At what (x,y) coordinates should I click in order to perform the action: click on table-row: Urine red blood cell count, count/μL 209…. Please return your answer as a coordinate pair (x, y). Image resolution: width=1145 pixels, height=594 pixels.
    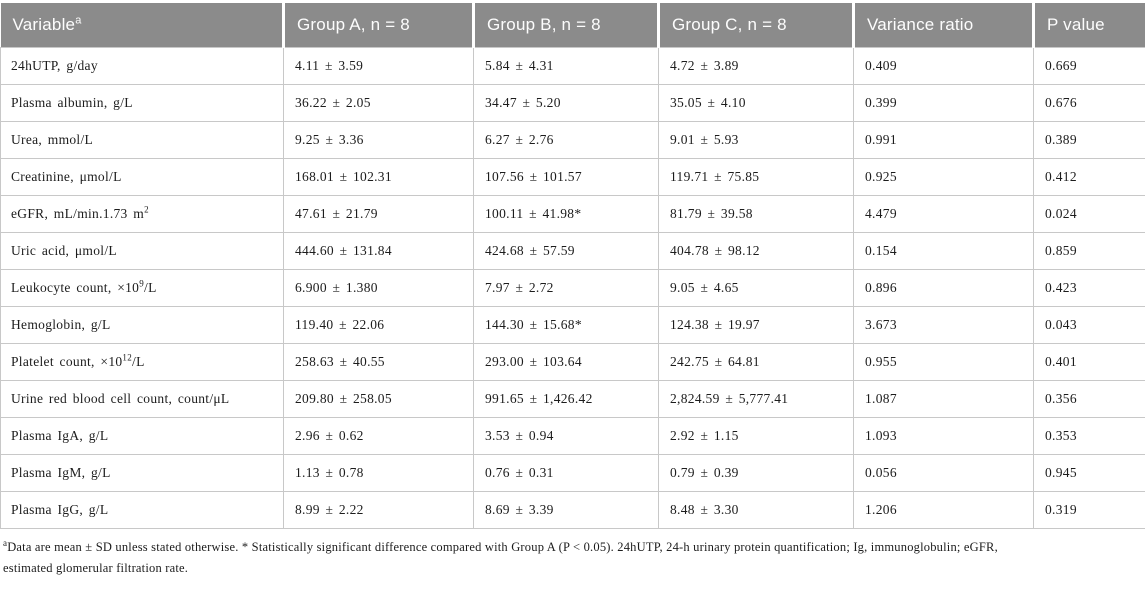
    Looking at the image, I should click on (572, 398).